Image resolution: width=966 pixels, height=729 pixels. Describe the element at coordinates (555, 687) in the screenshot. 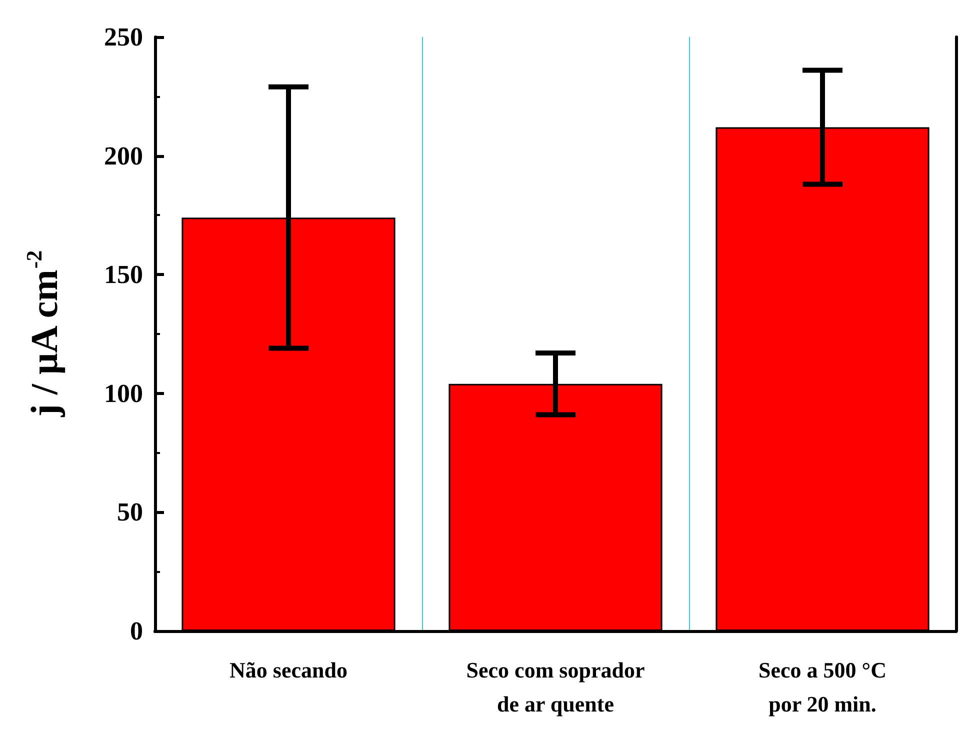

I see `x-tick-label: Seco com soprador de ar quente` at that location.